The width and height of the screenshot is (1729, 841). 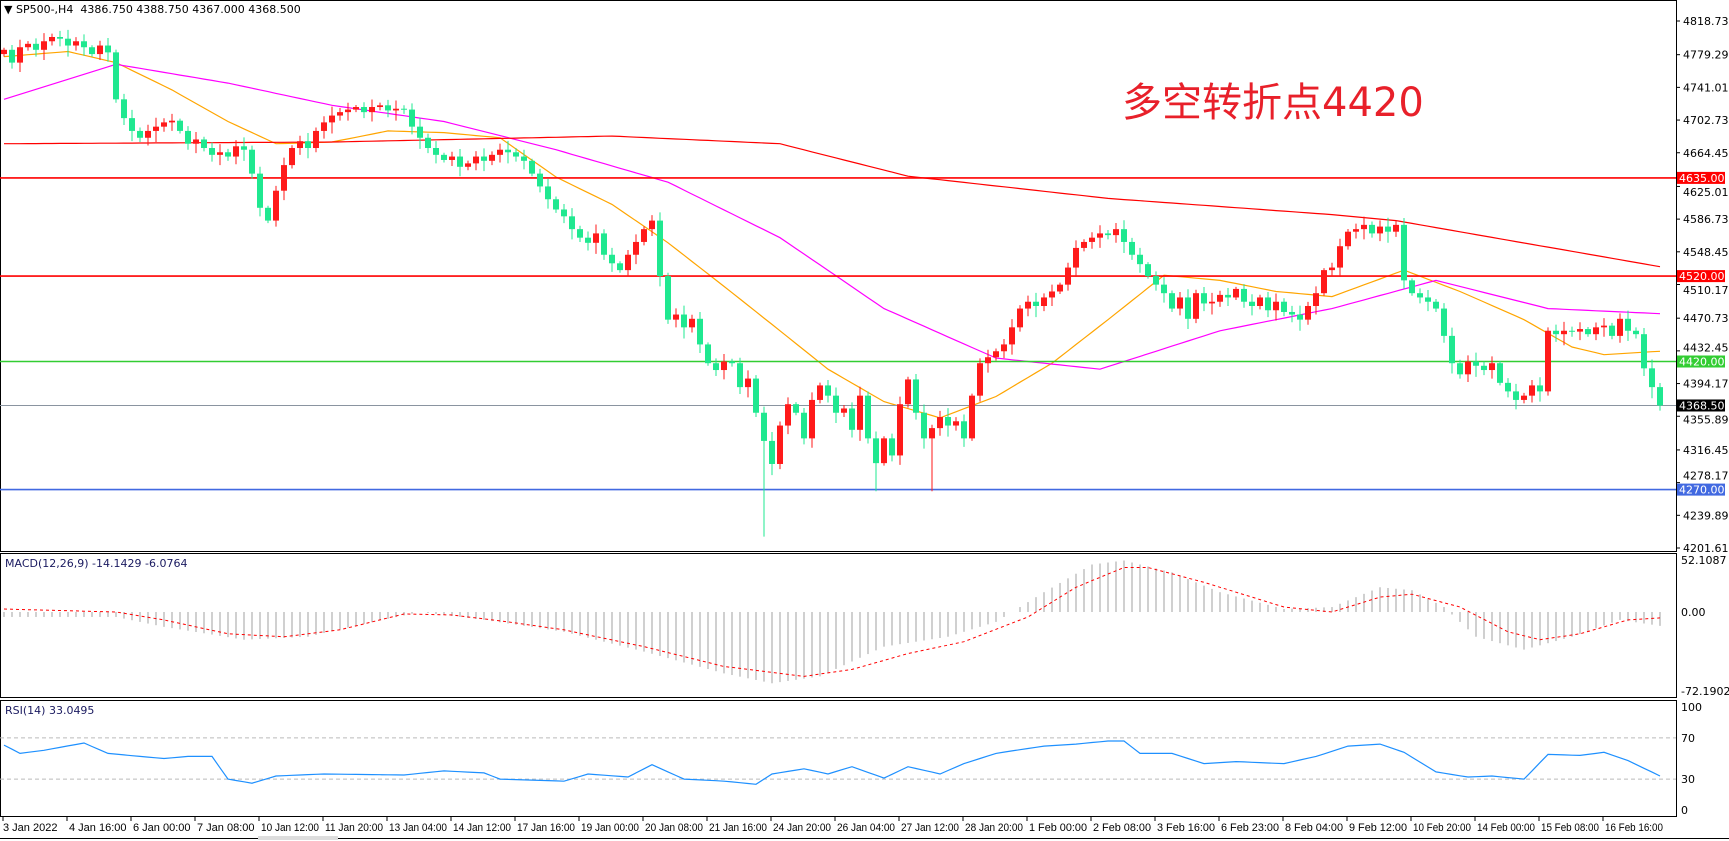 What do you see at coordinates (290, 828) in the screenshot?
I see `time-tick-label: 10 Jan 12:00` at bounding box center [290, 828].